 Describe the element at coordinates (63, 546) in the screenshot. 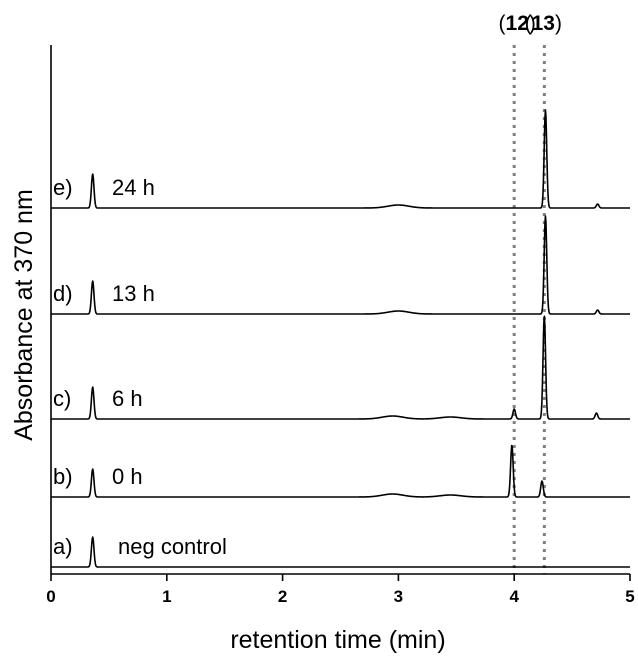

I see `trace-letter-a: a)` at that location.